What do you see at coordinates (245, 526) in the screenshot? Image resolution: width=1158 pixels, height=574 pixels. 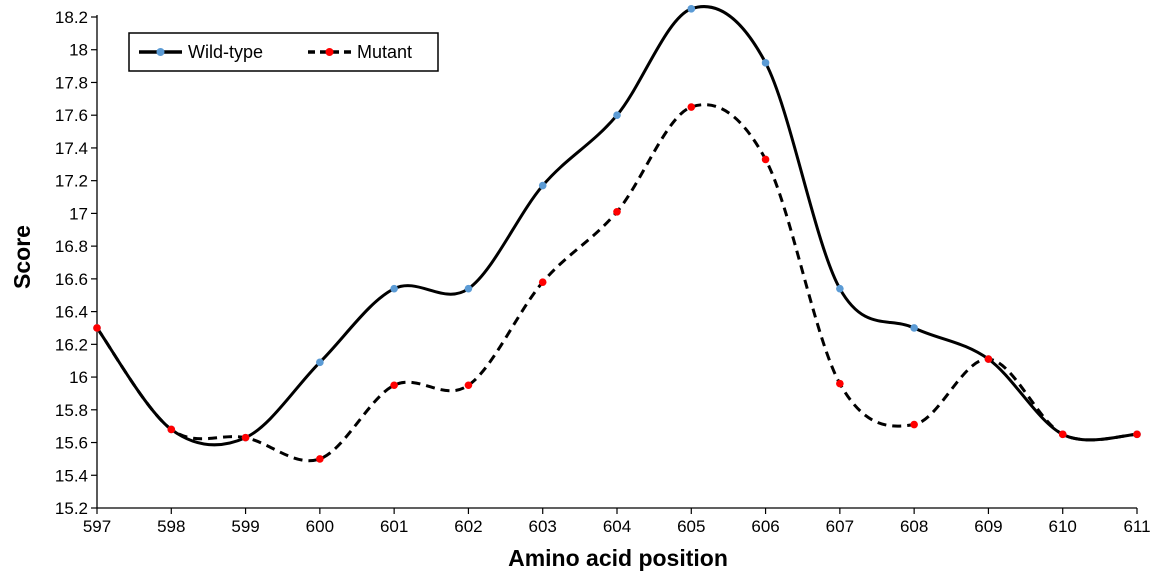 I see `x-tick-label: 599` at bounding box center [245, 526].